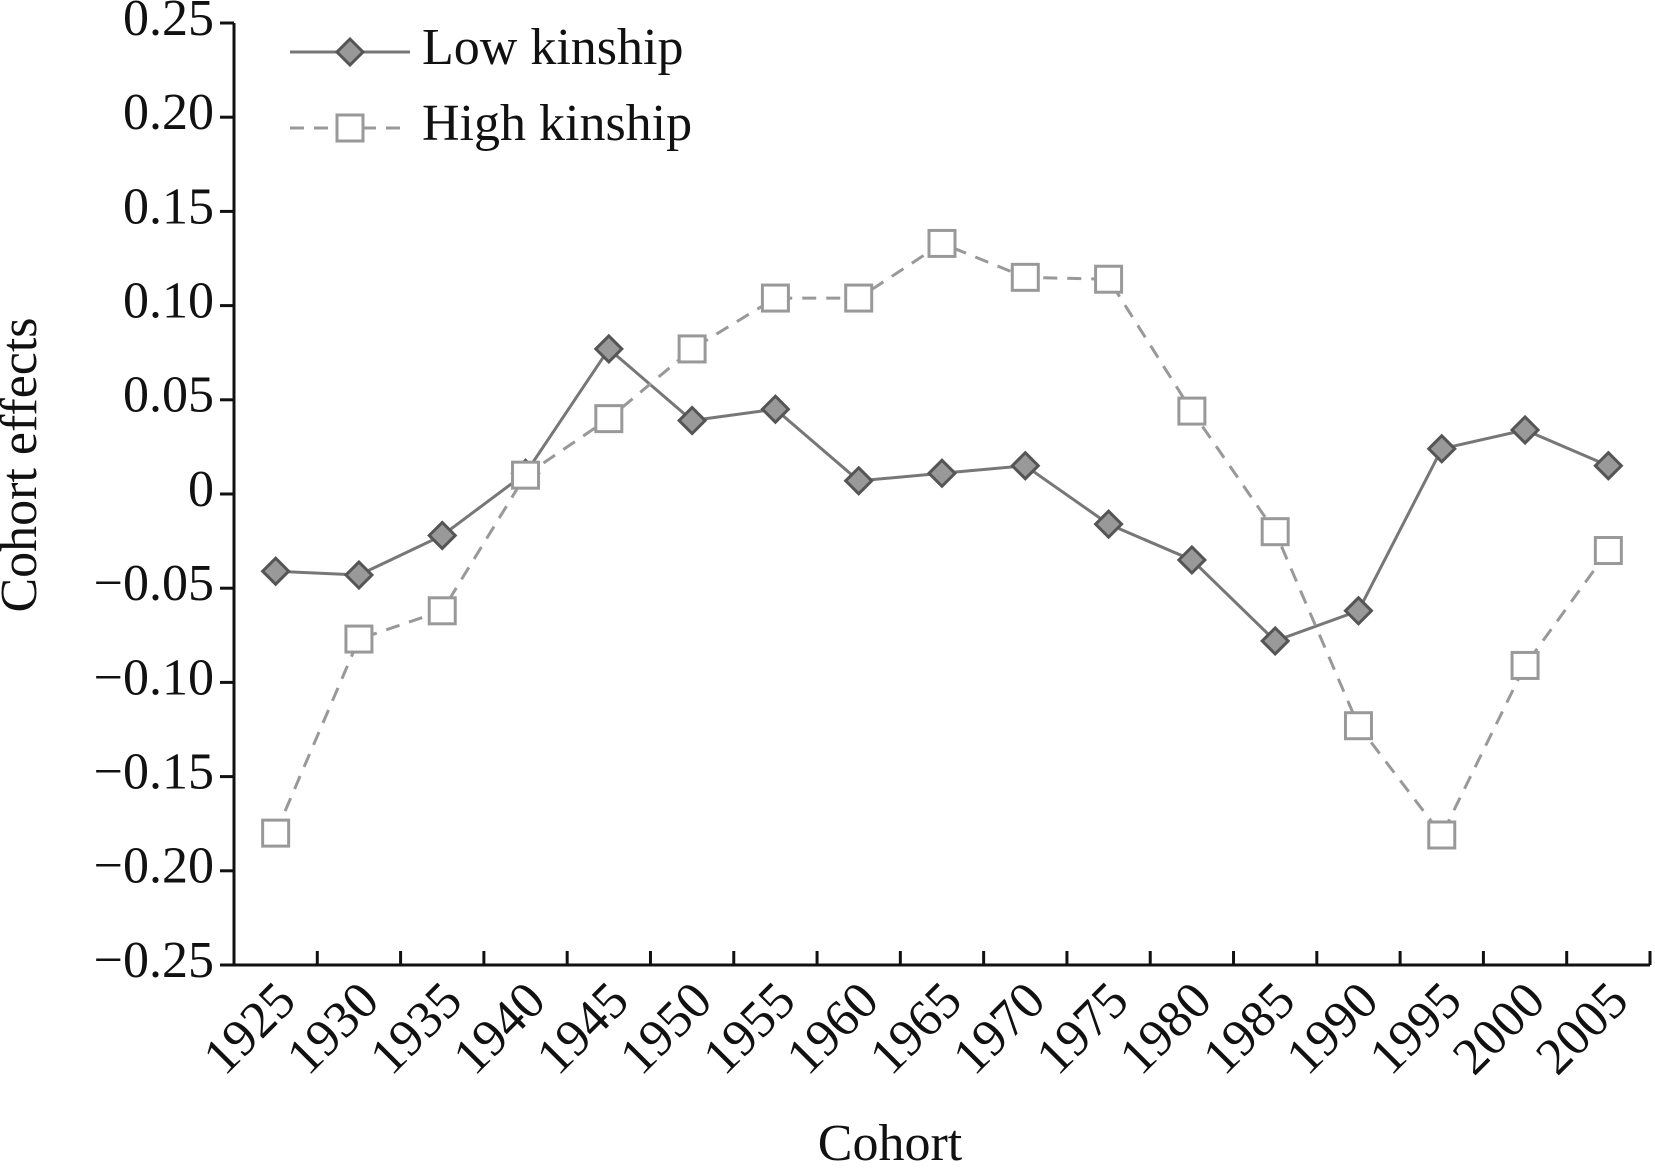 This screenshot has width=1655, height=1174. I want to click on legend-label: High kinship, so click(557, 123).